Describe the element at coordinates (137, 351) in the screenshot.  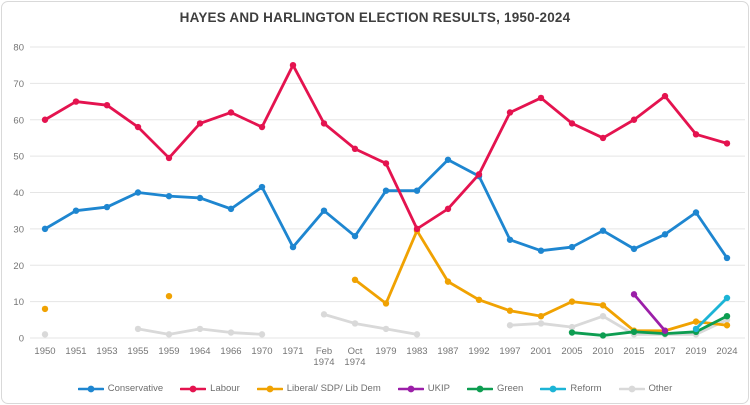
I see `x-axis-tick-label: 1955` at that location.